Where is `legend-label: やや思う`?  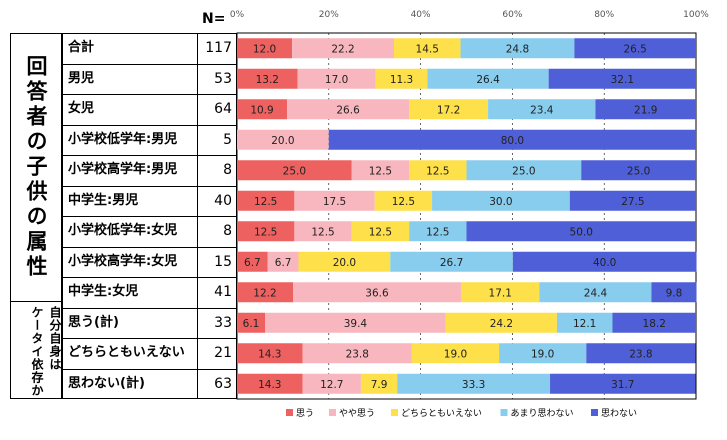
legend-label: やや思う is located at coordinates (357, 413).